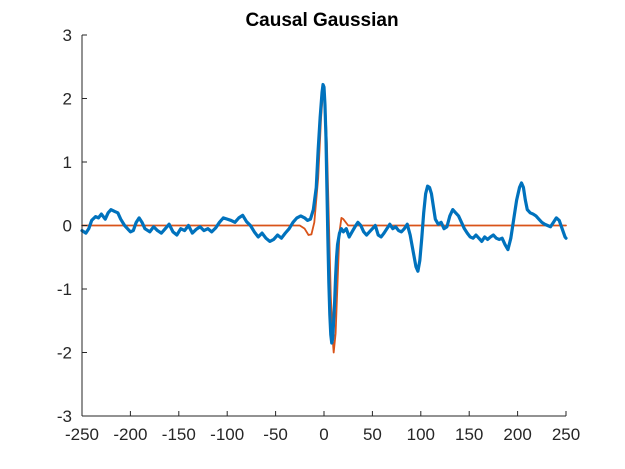 This screenshot has width=625, height=469. Describe the element at coordinates (566, 434) in the screenshot. I see `x-tick-label: 250` at that location.